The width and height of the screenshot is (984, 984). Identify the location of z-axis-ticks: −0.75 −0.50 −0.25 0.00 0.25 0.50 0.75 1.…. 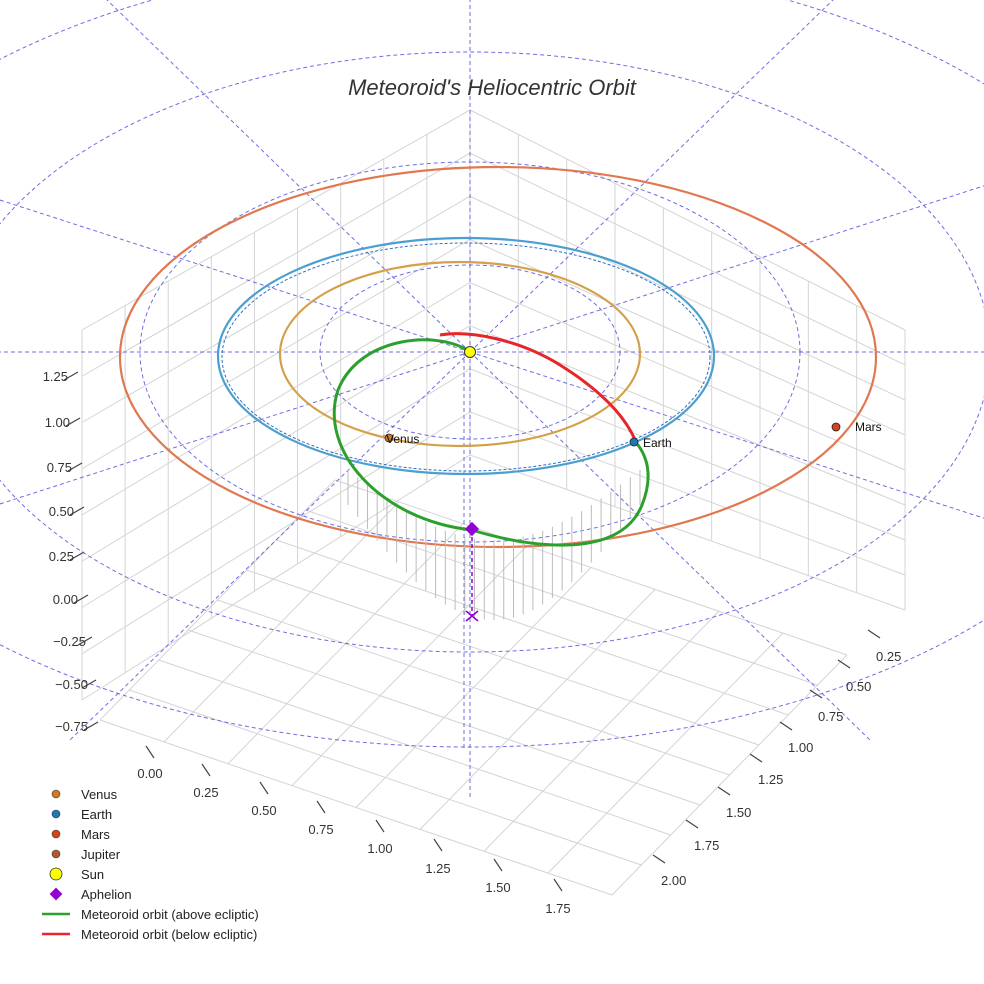
(65, 551).